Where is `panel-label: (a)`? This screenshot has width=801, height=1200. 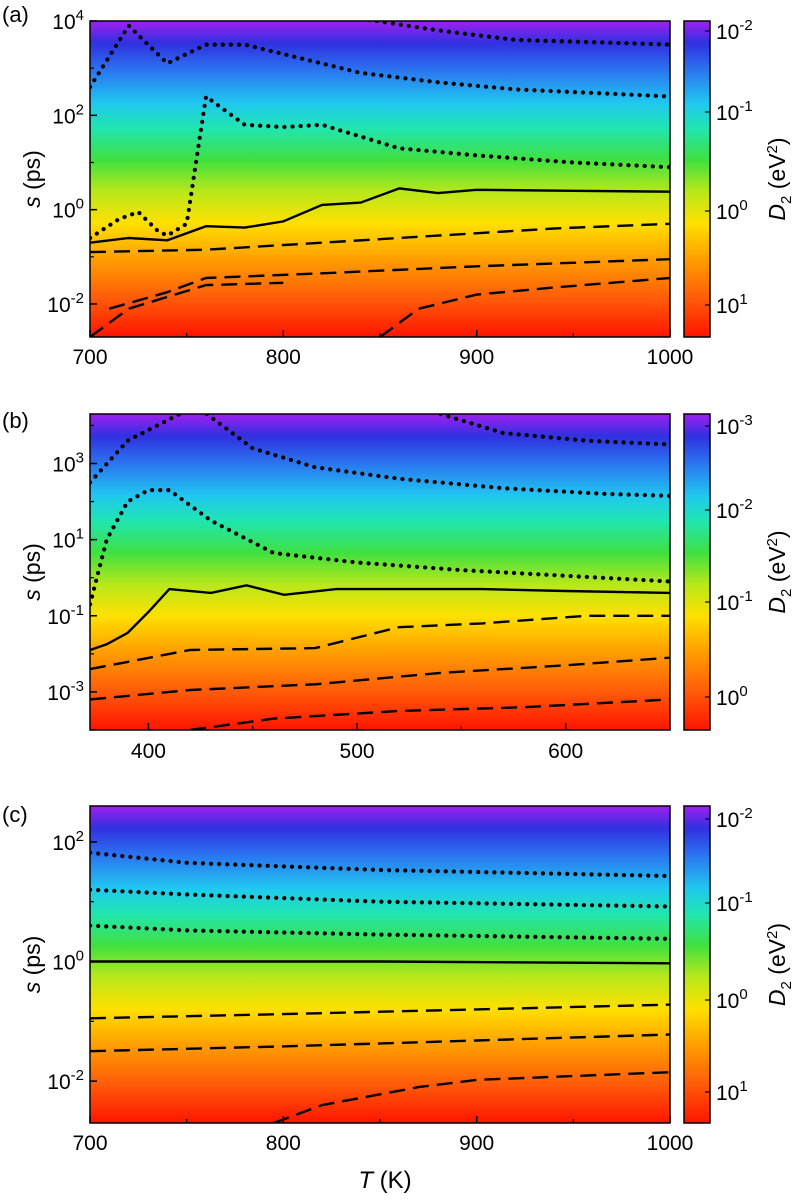 panel-label: (a) is located at coordinates (15, 14).